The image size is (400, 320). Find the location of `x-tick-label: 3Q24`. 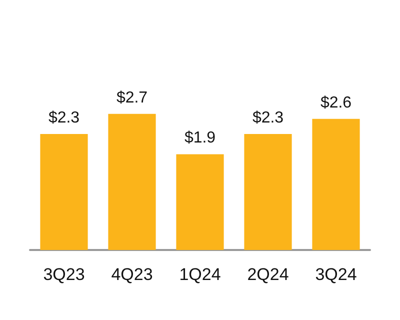

x-tick-label: 3Q24 is located at coordinates (336, 274).